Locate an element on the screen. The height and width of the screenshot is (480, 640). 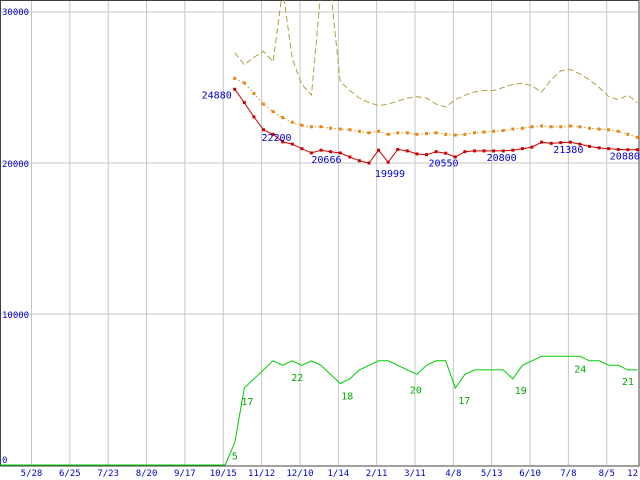
svg-text: 2/11 is located at coordinates (377, 474).